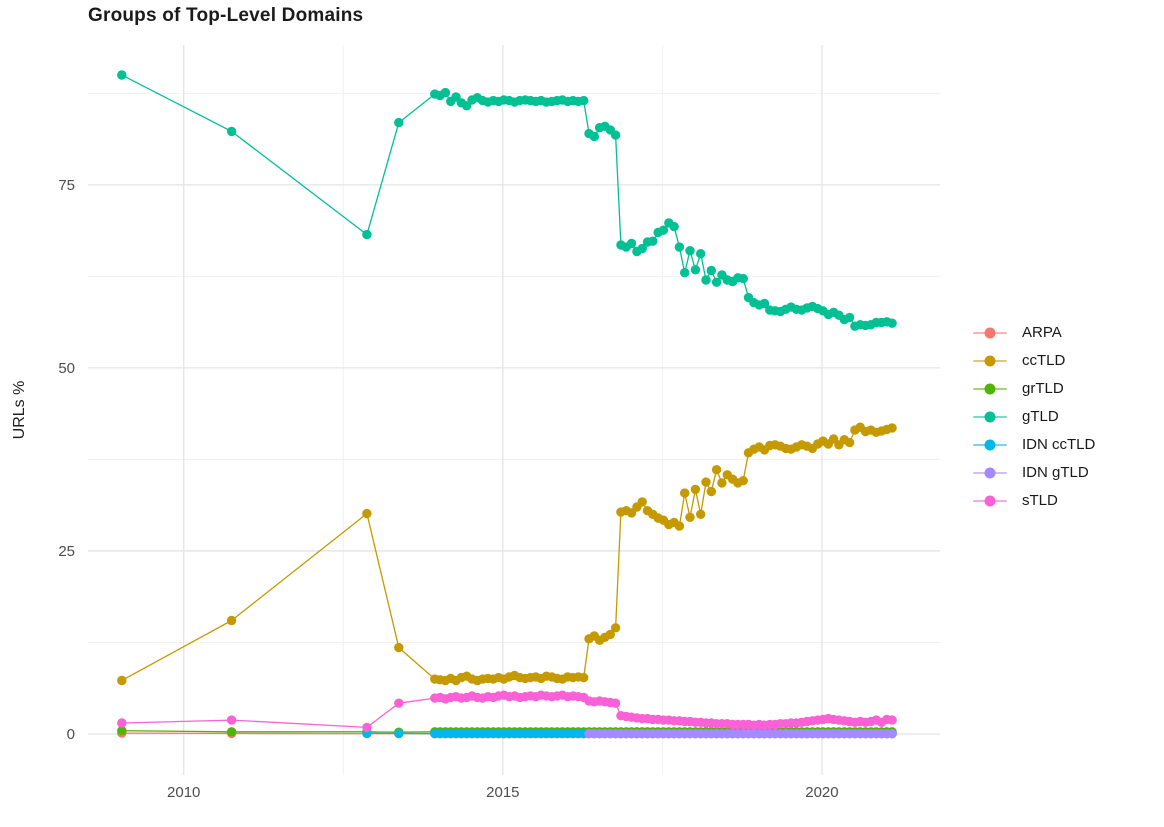 The image size is (1164, 827). Describe the element at coordinates (1040, 416) in the screenshot. I see `legend-label: gTLD` at that location.